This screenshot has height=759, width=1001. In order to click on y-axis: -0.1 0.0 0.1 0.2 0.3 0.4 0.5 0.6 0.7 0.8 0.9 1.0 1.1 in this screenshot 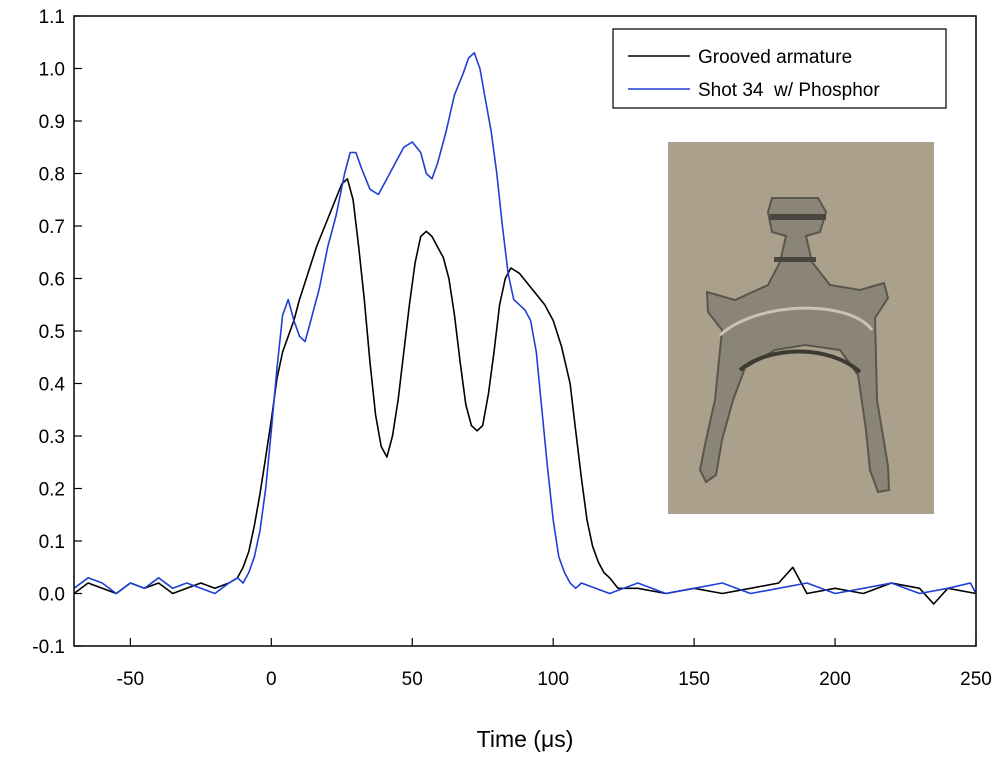, I will do `click(57, 332)`.